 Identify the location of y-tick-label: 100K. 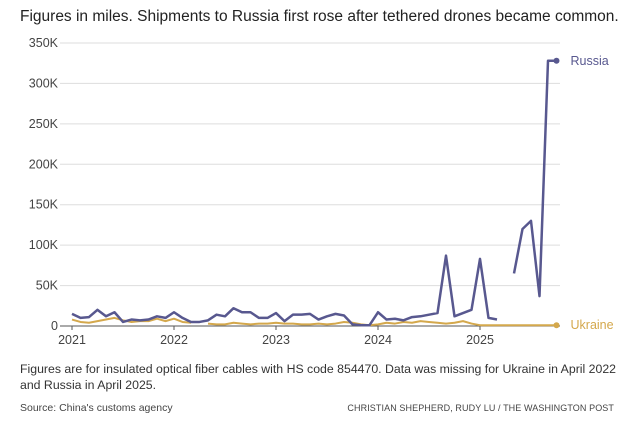
(44, 245).